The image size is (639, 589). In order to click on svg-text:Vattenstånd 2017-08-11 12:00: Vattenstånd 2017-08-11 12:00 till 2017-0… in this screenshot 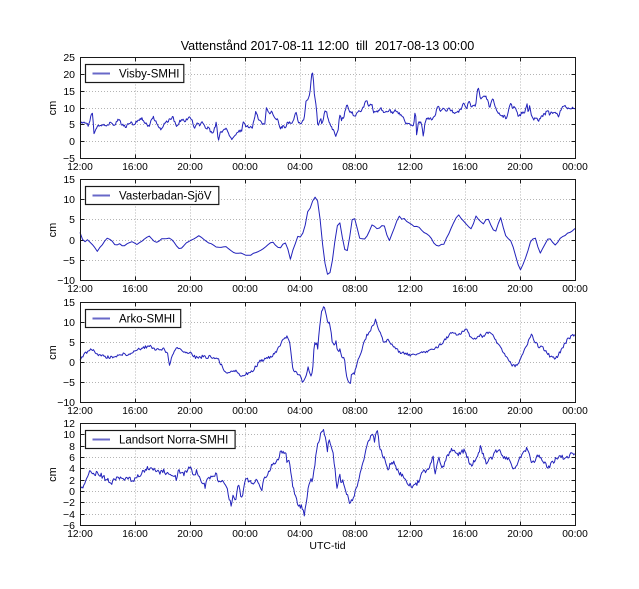, I will do `click(328, 46)`.